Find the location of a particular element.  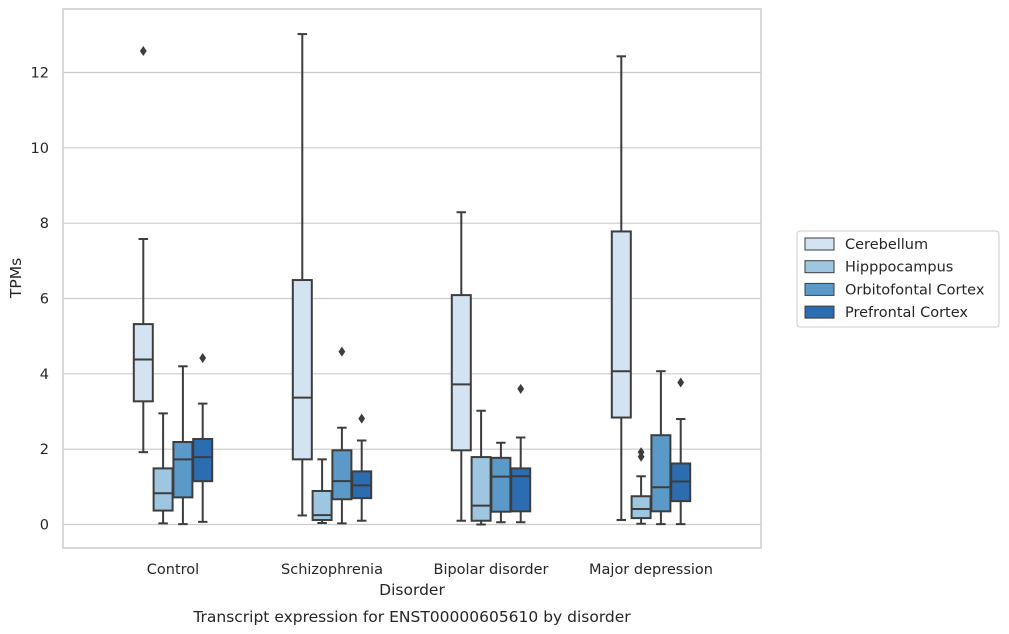

legend-frame is located at coordinates (898, 279).